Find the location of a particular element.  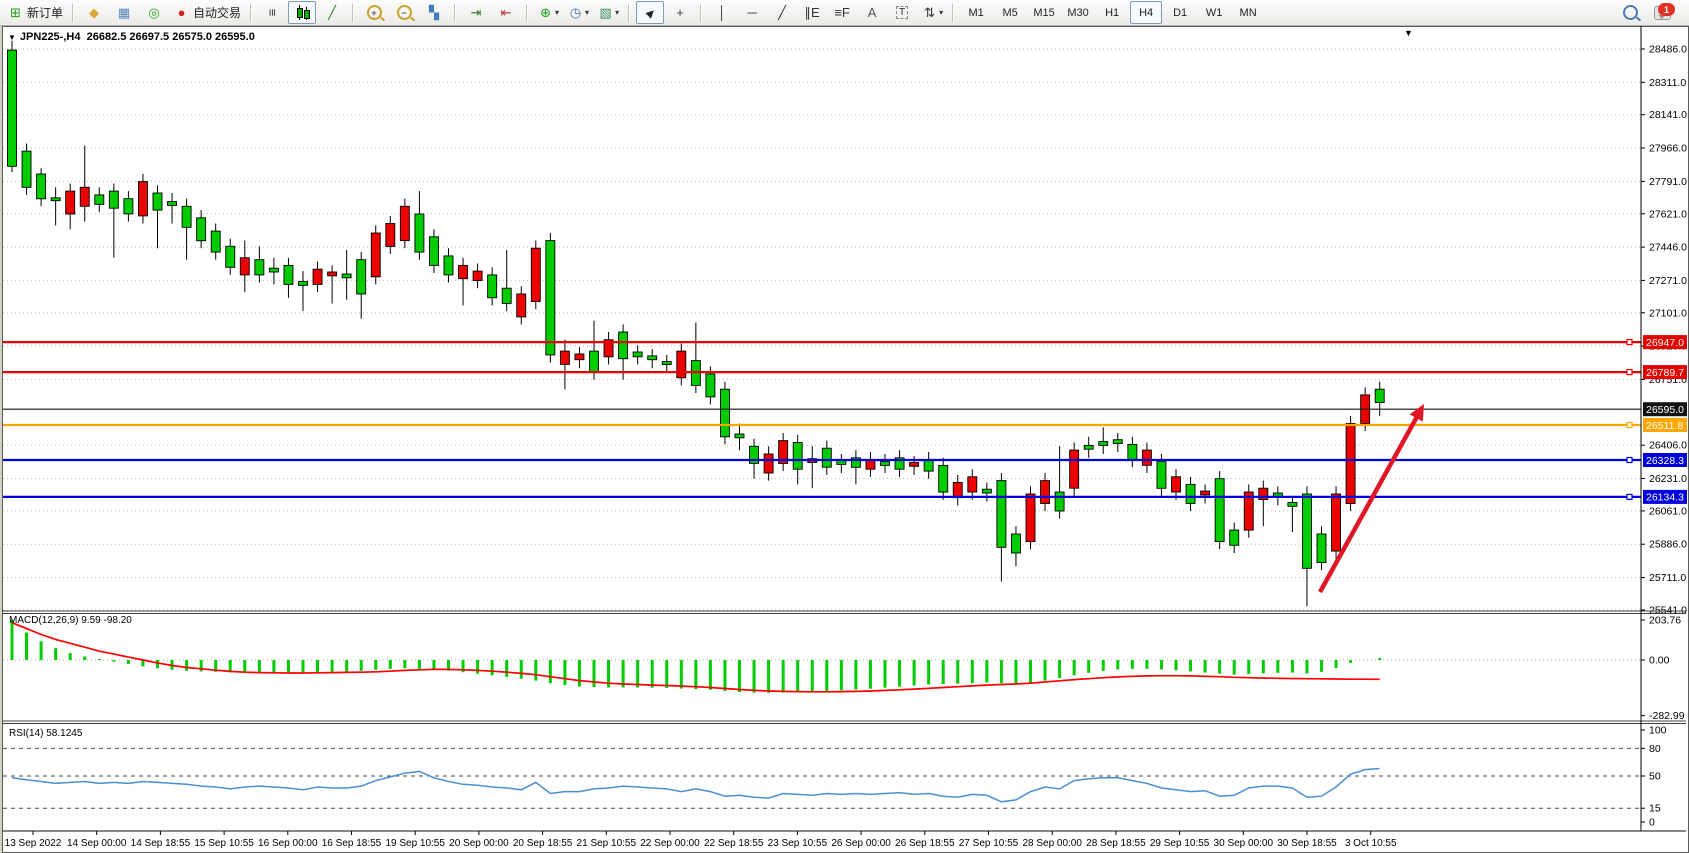

price-tick-label: 27446.0 is located at coordinates (1668, 248).